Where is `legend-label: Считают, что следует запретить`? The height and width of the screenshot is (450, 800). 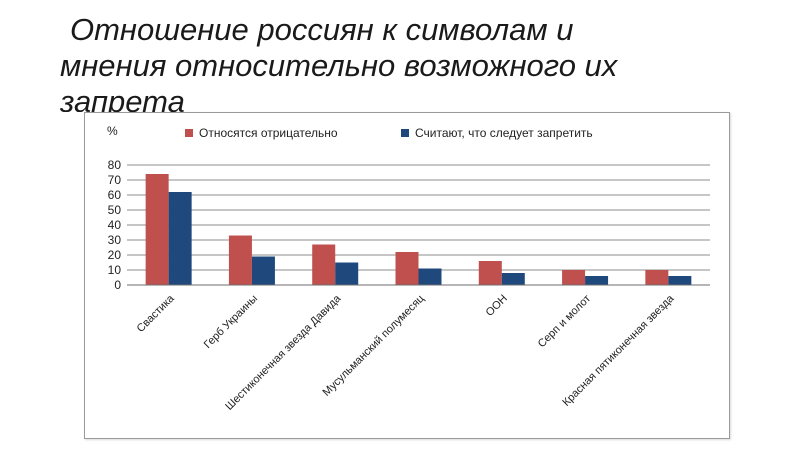 legend-label: Считают, что следует запретить is located at coordinates (504, 133).